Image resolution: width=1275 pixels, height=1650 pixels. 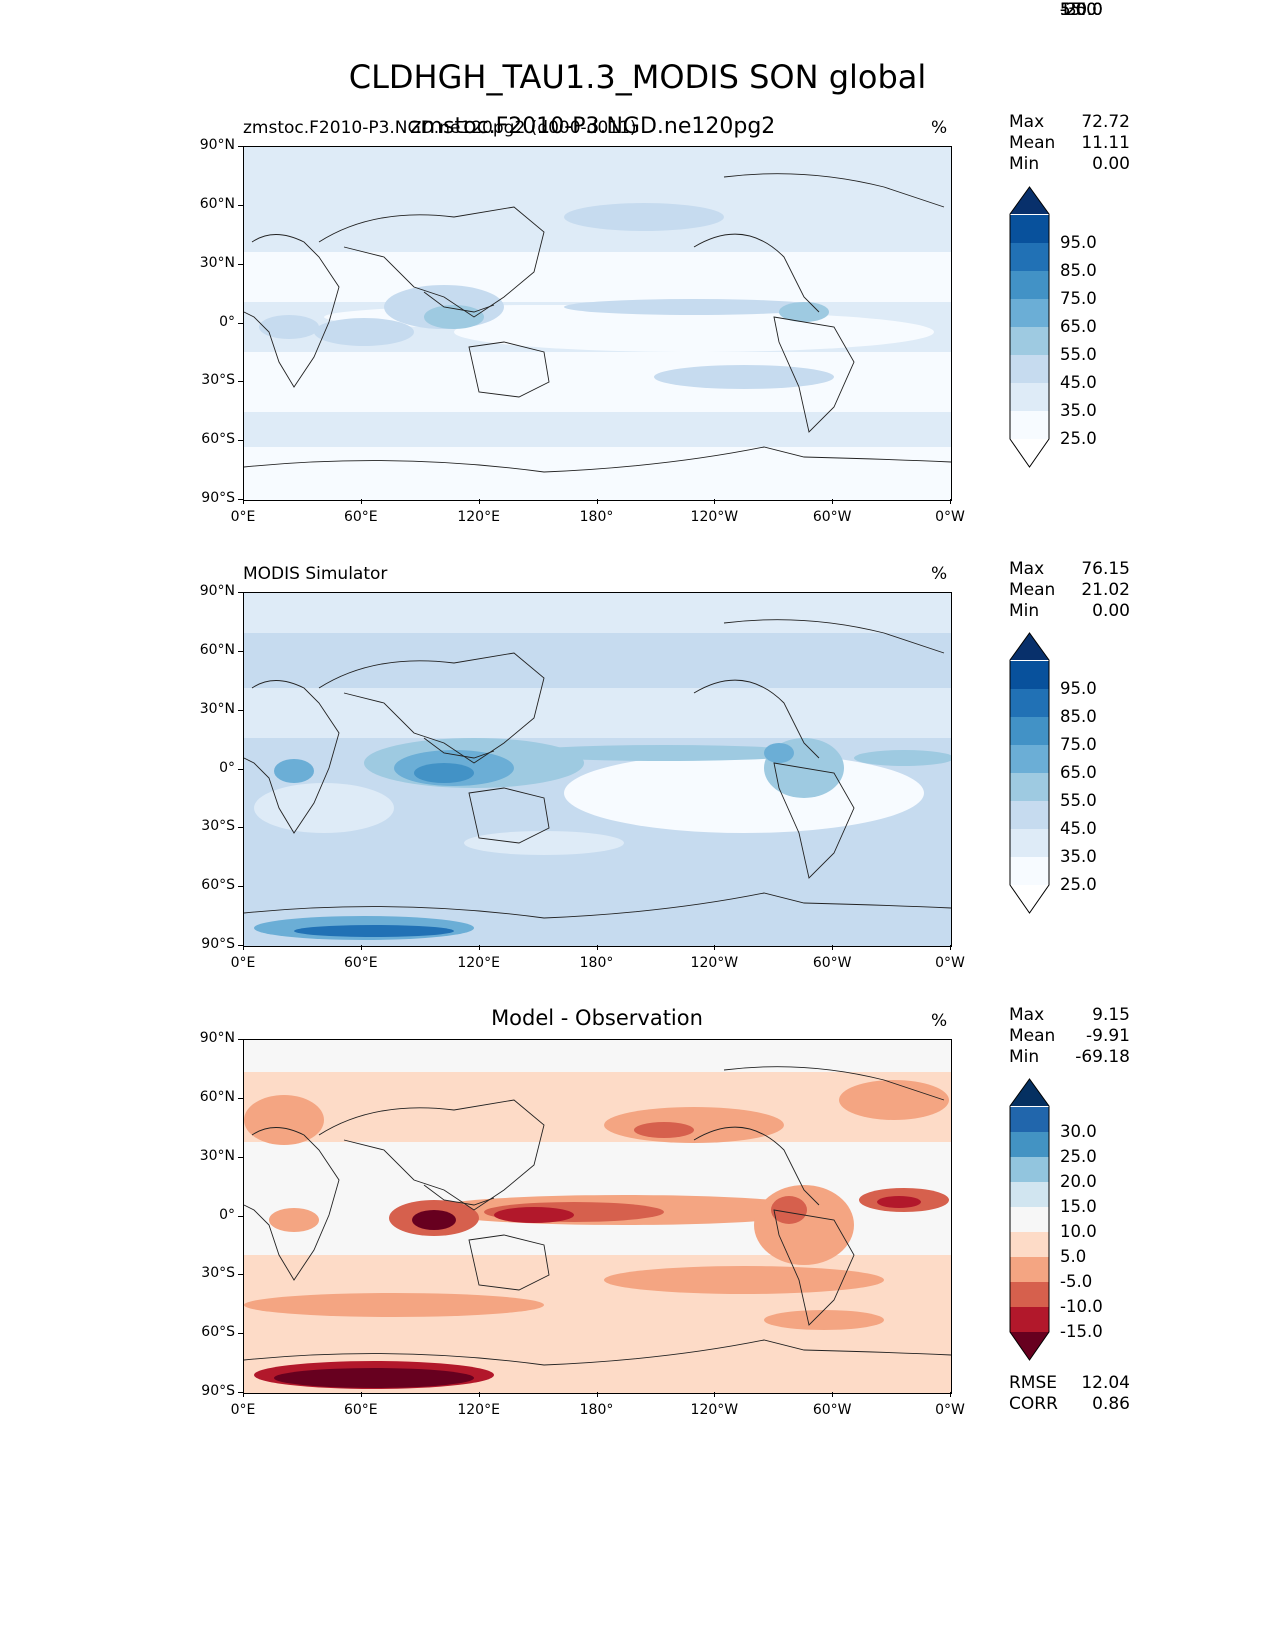 What do you see at coordinates (1073, 9) in the screenshot?
I see `panel1-colorbar-label: 5.0` at bounding box center [1073, 9].